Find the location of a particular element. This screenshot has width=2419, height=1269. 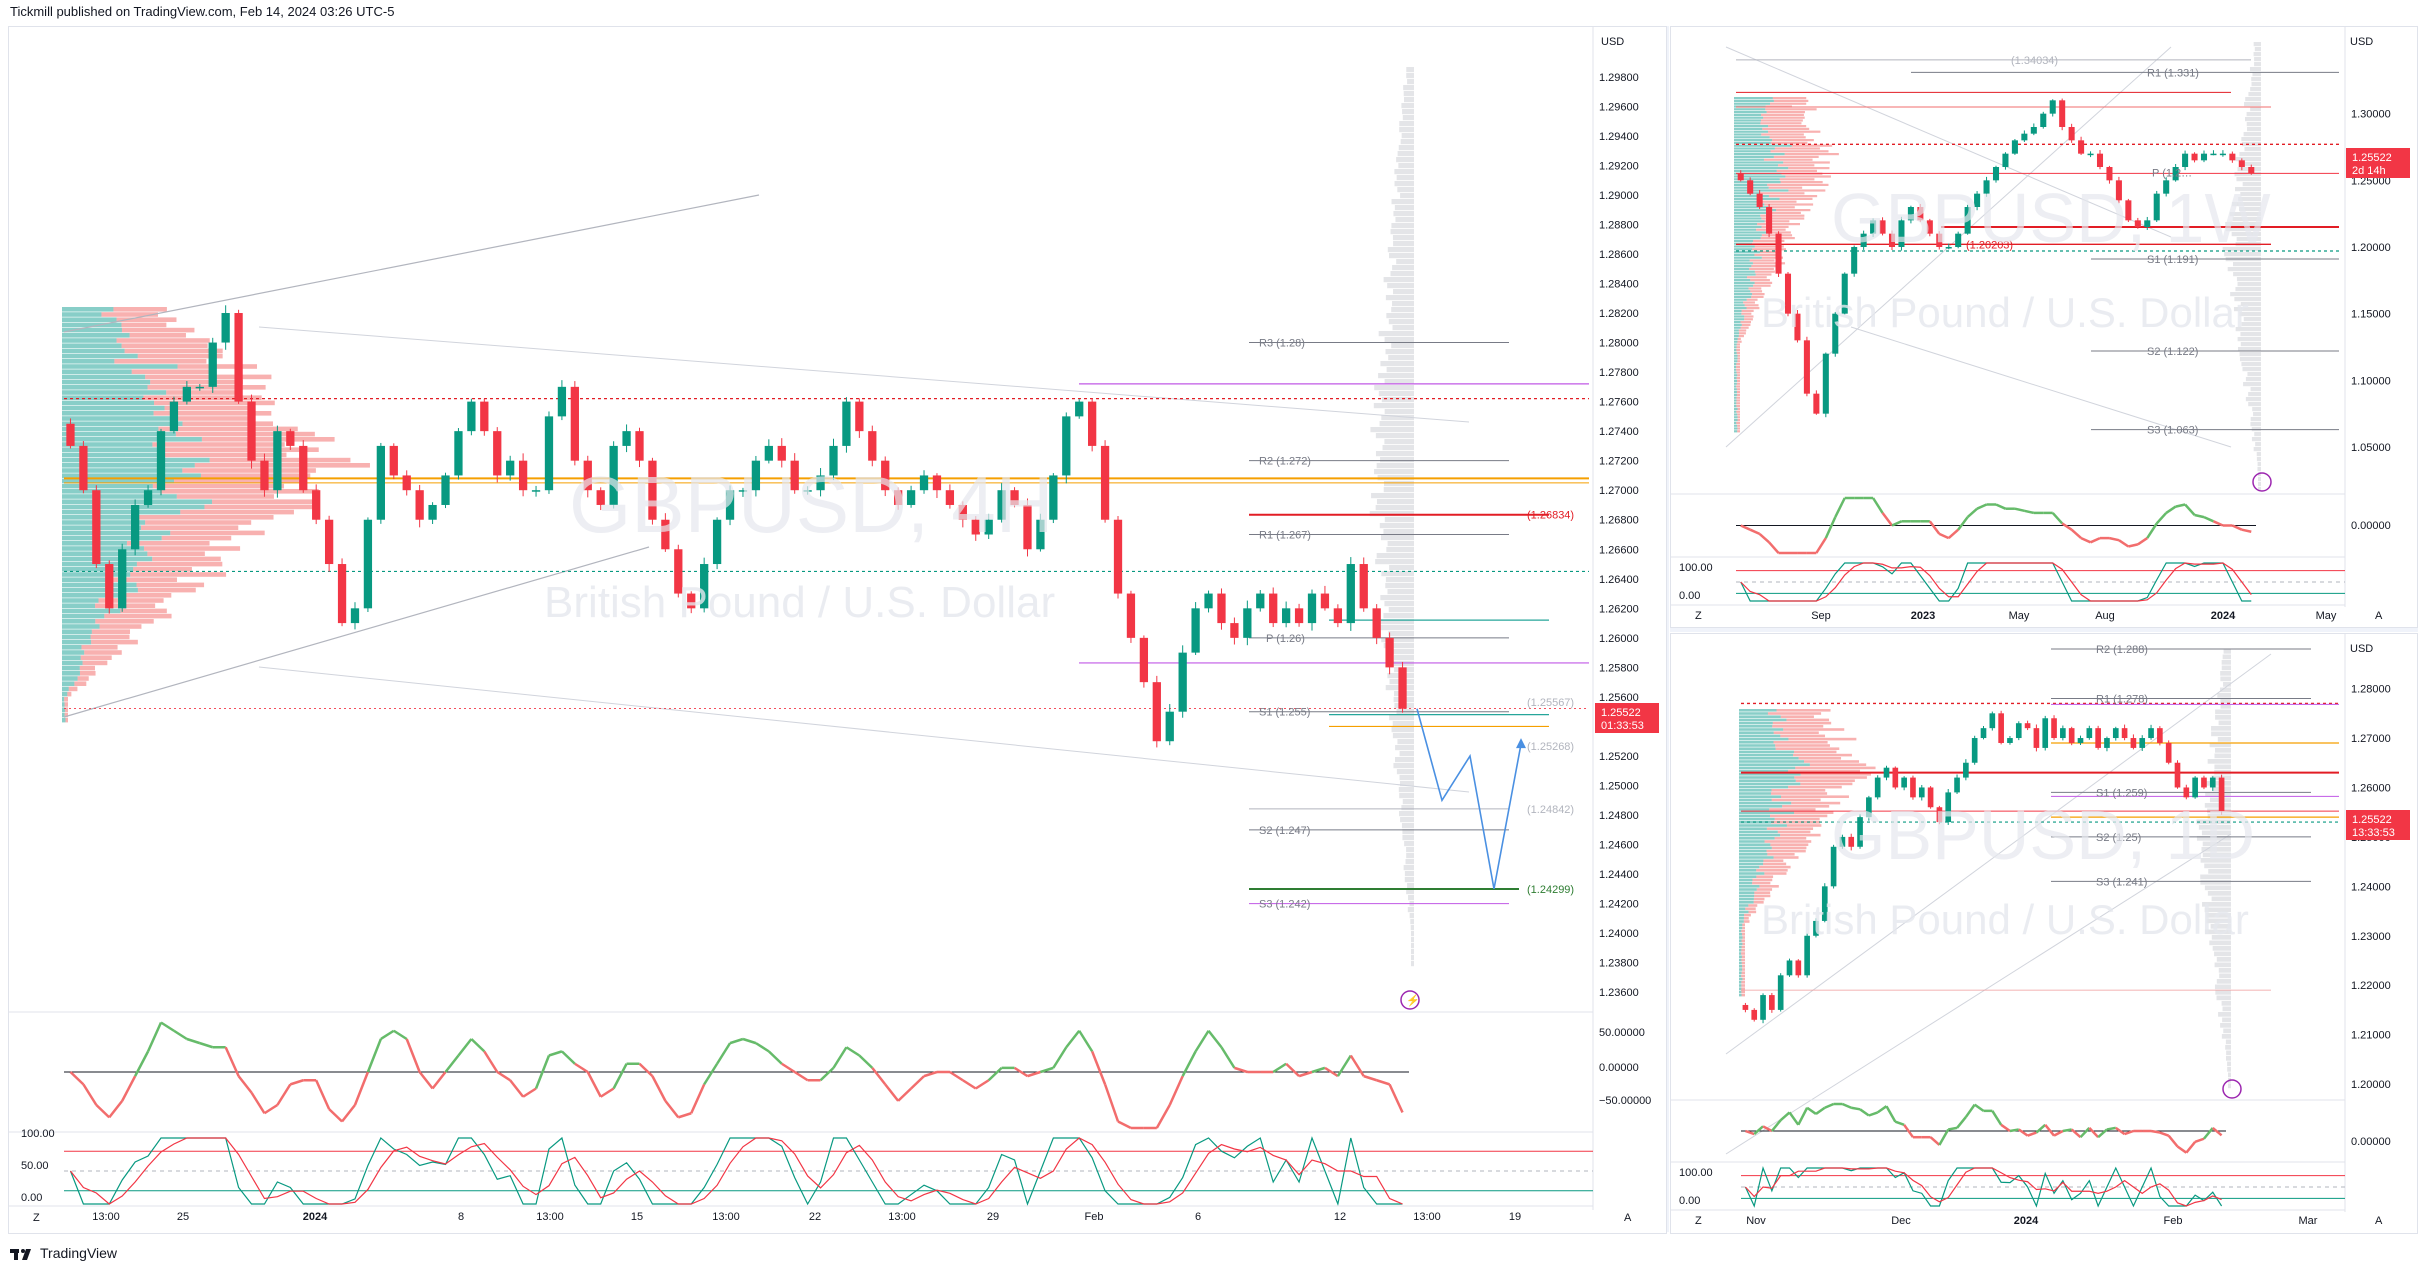

daily-a-button: A is located at coordinates (2379, 1221).